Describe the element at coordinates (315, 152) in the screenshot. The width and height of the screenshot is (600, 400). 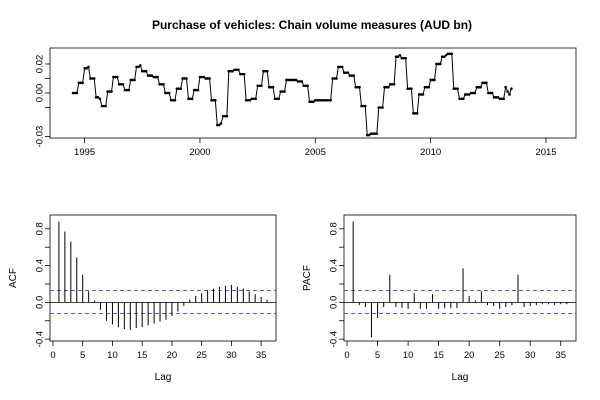
I see `x-tick-label: 2005` at that location.